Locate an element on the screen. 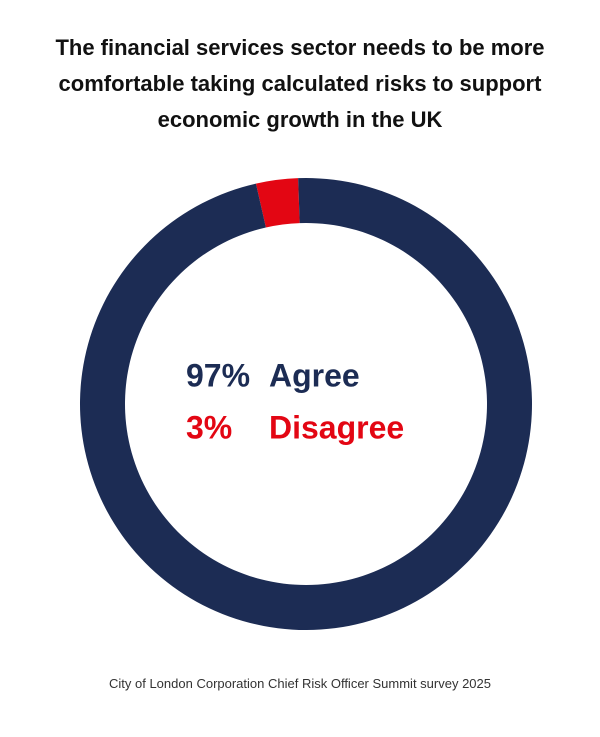 The height and width of the screenshot is (737, 600). category-label: Disagree is located at coordinates (336, 427).